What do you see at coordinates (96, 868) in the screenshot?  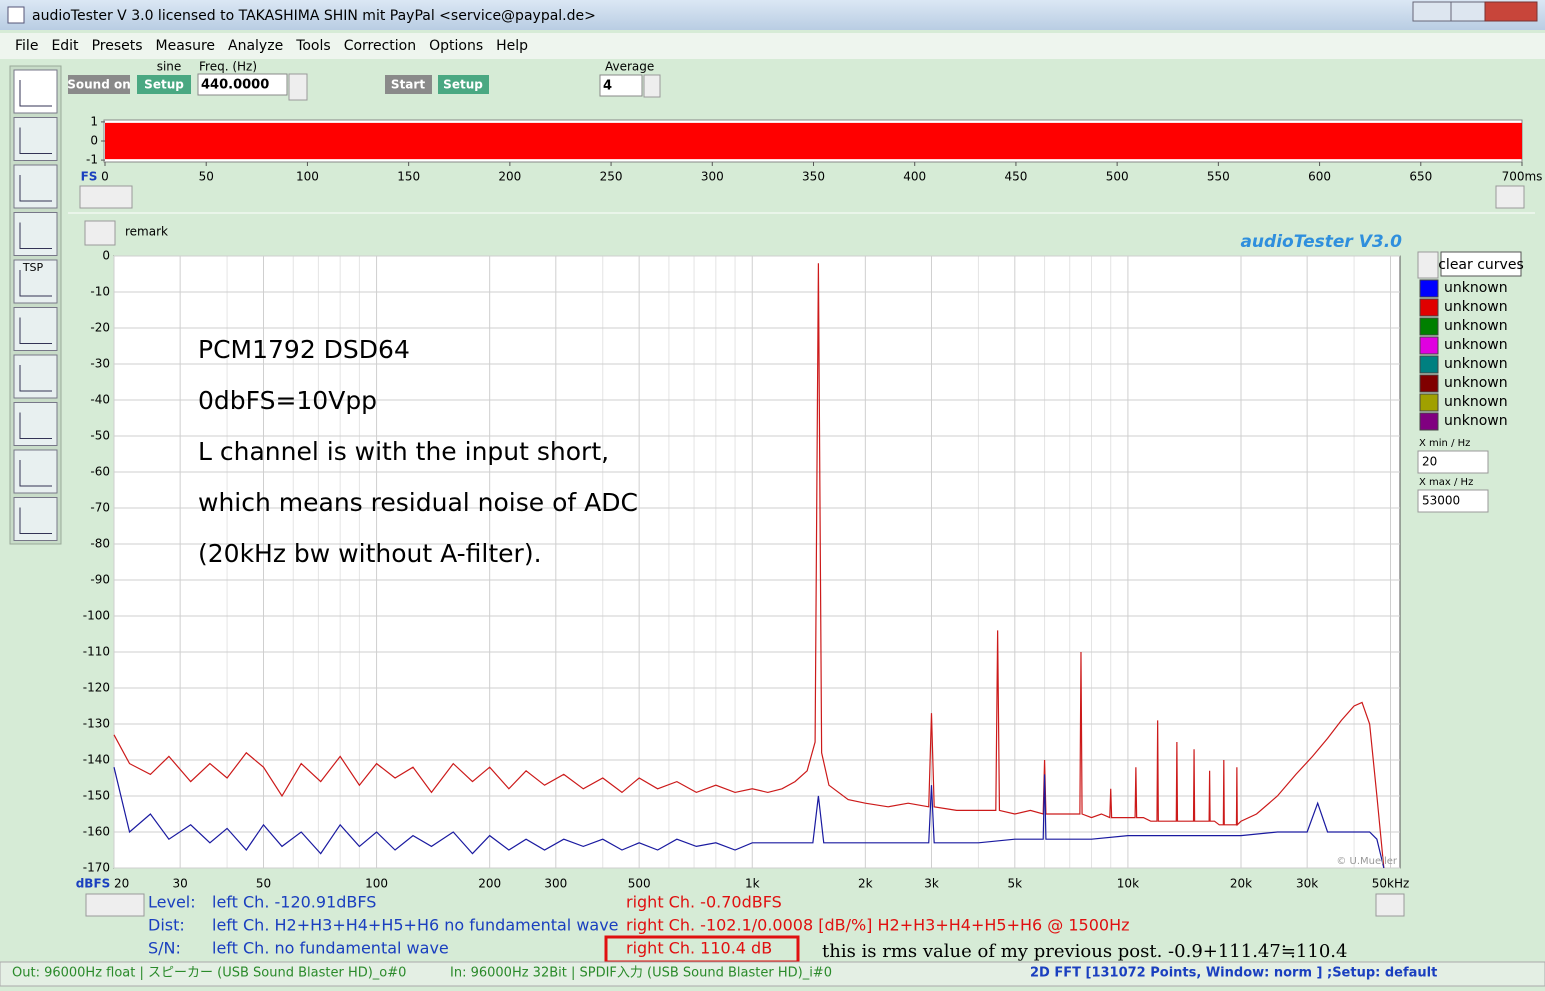 I see `y-tick-label: -170` at bounding box center [96, 868].